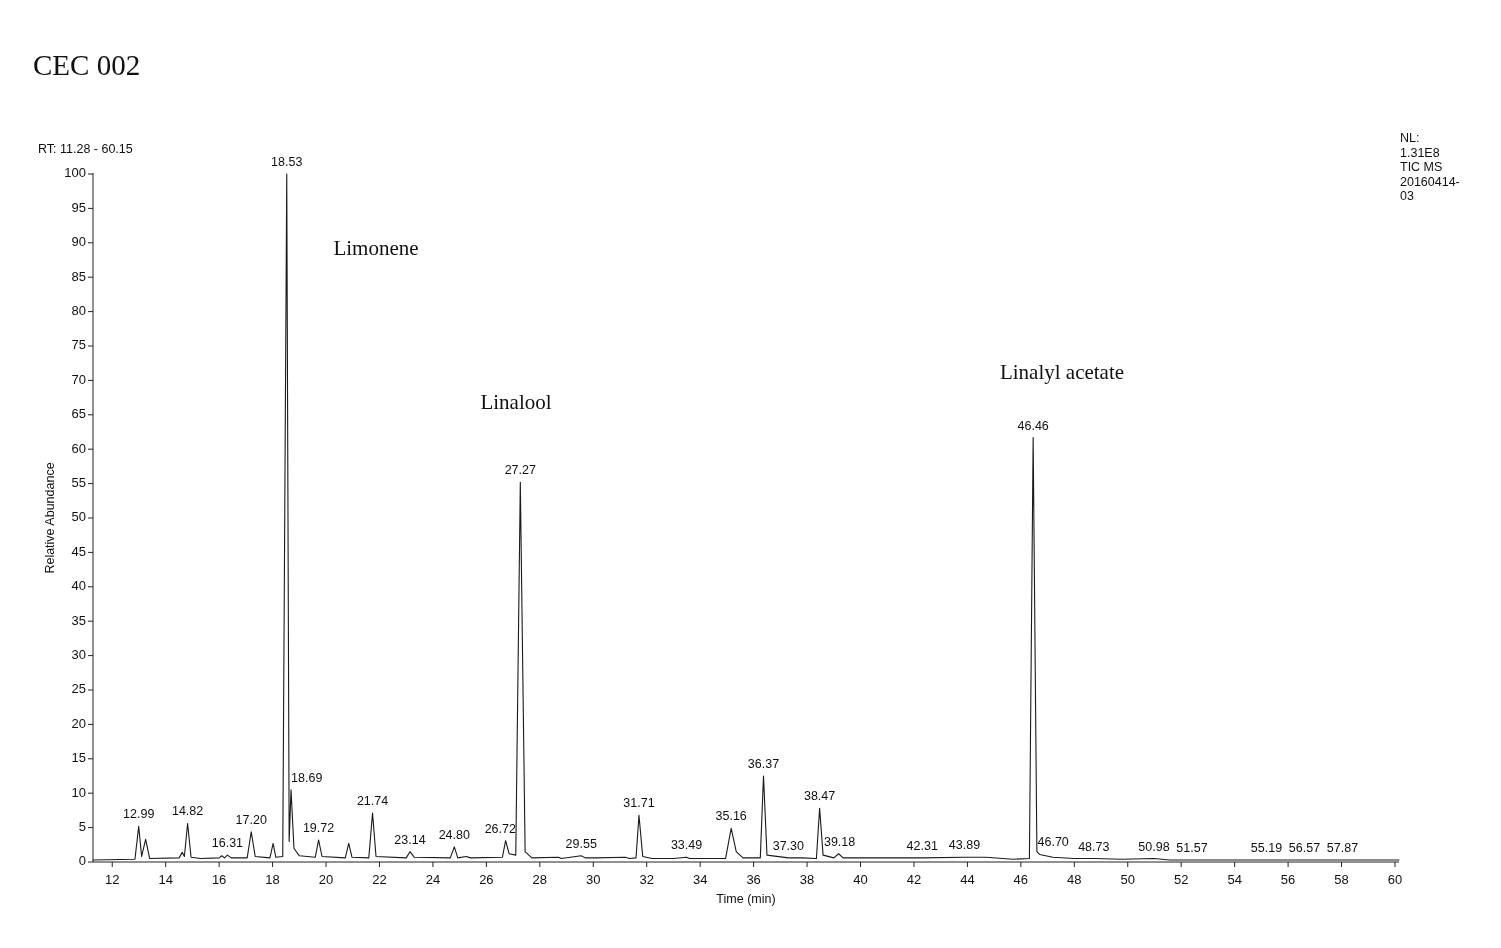 This screenshot has height=948, width=1501. Describe the element at coordinates (50, 518) in the screenshot. I see `y-axis-title: Relative Abundance` at that location.